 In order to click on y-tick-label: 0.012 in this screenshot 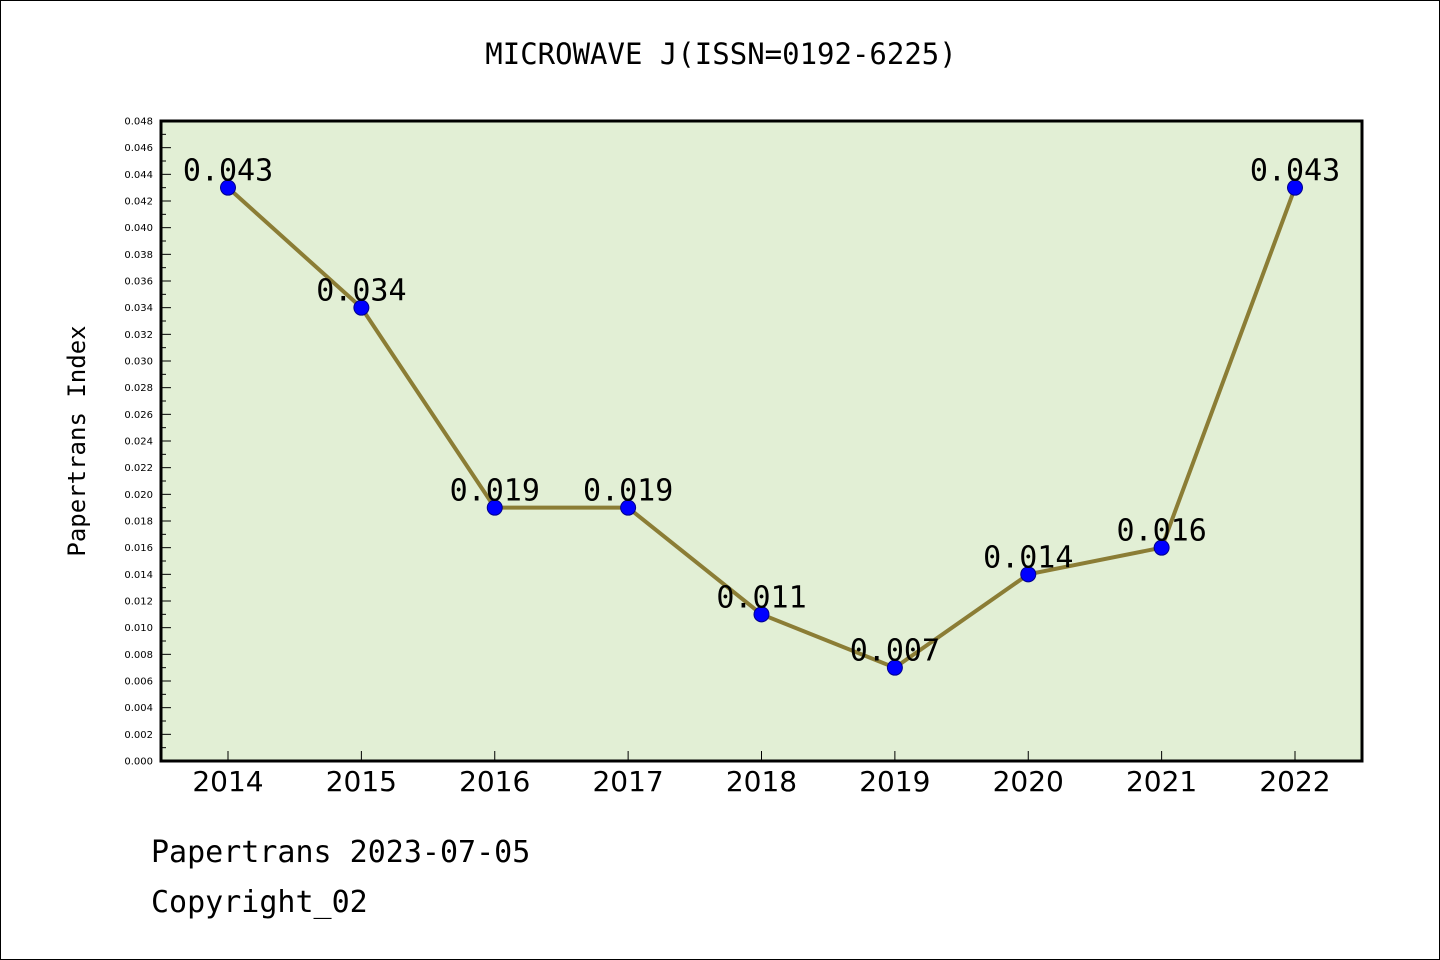, I will do `click(138, 602)`.